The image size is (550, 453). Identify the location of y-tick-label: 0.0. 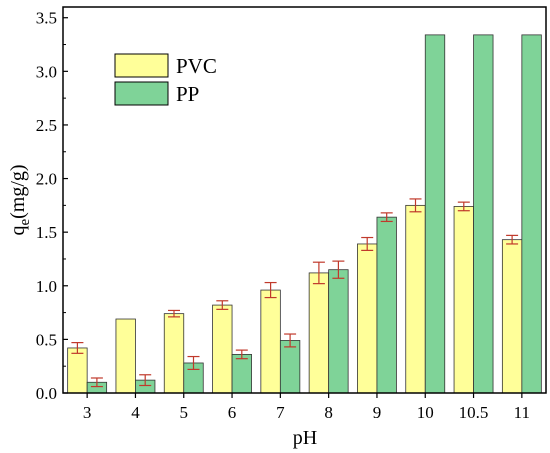
(46, 393).